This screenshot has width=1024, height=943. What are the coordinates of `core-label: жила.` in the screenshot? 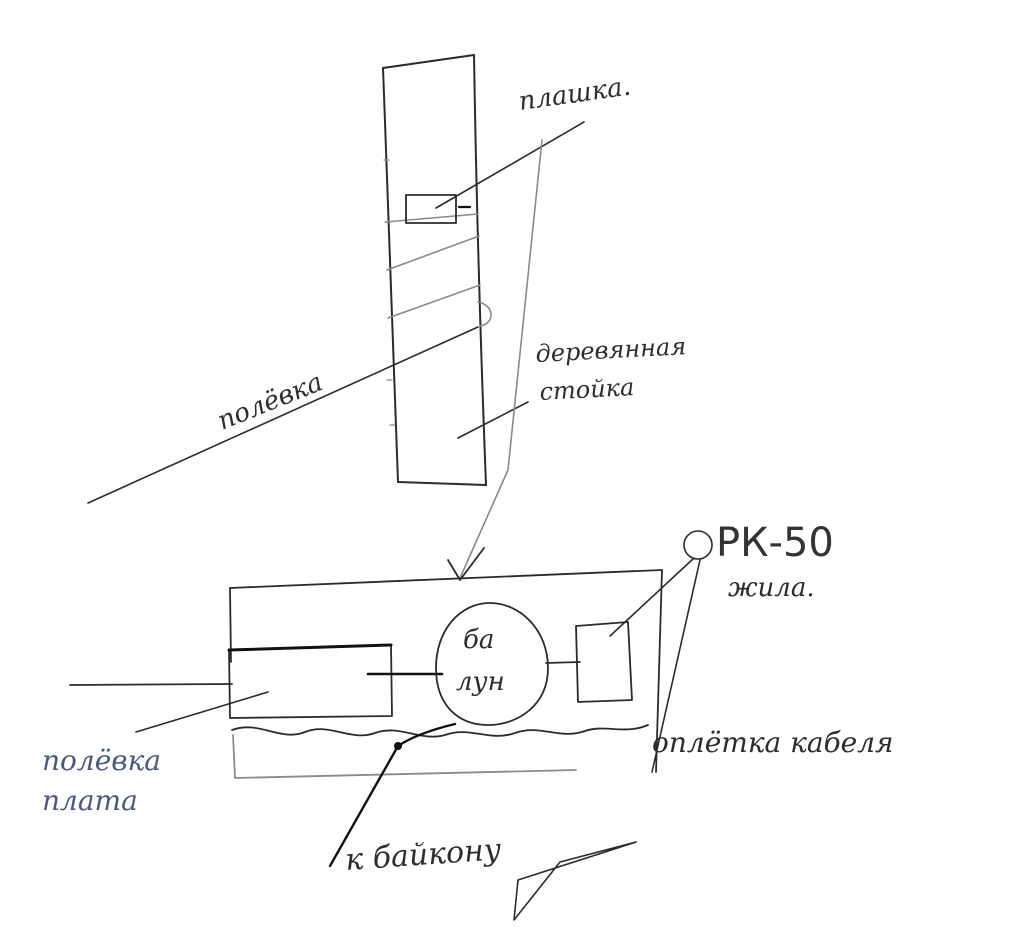 It's located at (771, 588).